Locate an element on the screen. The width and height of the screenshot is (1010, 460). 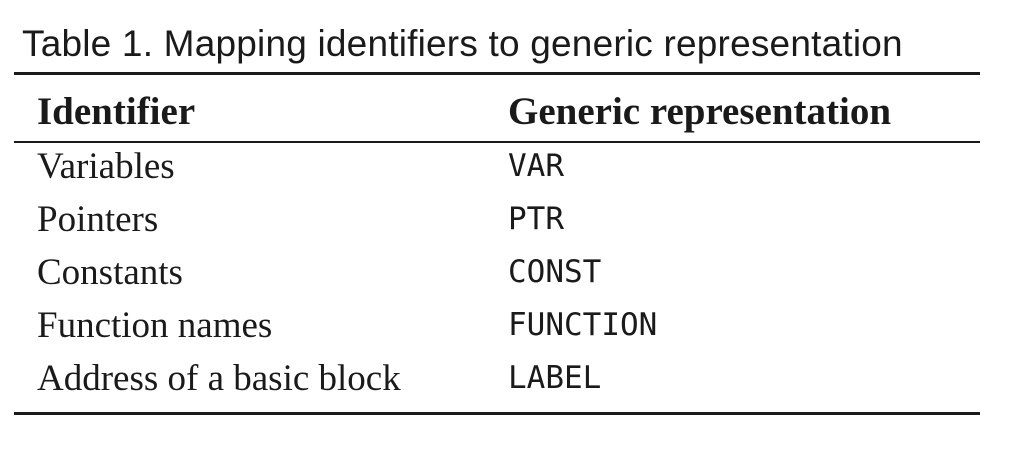
table-row: Variables VAR is located at coordinates (505, 166).